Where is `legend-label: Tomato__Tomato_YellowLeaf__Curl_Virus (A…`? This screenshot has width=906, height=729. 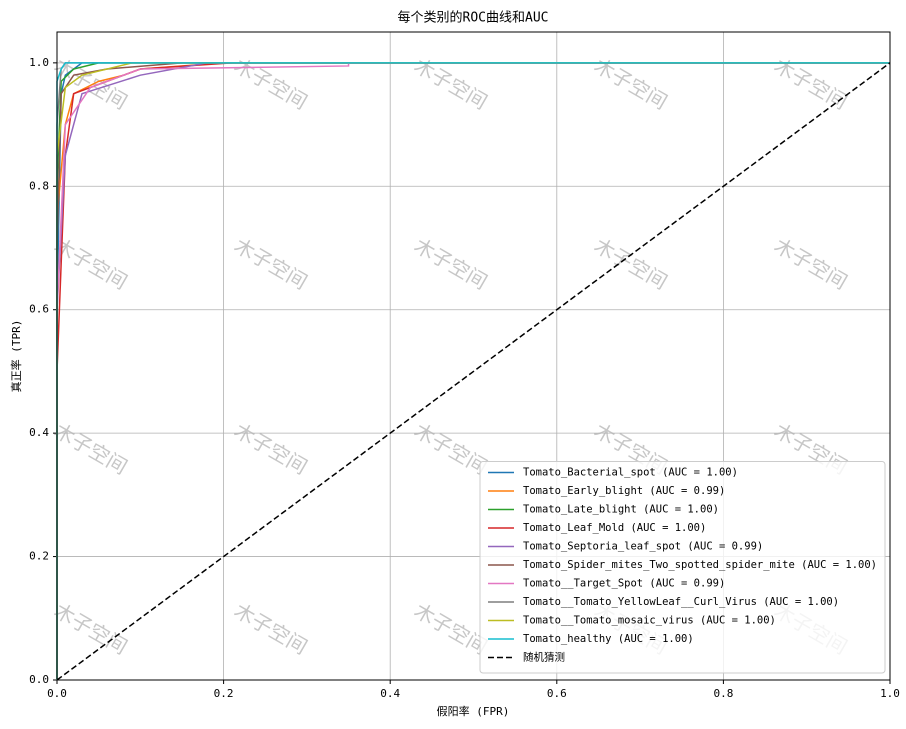
legend-label: Tomato__Tomato_YellowLeaf__Curl_Virus (A… is located at coordinates (681, 602).